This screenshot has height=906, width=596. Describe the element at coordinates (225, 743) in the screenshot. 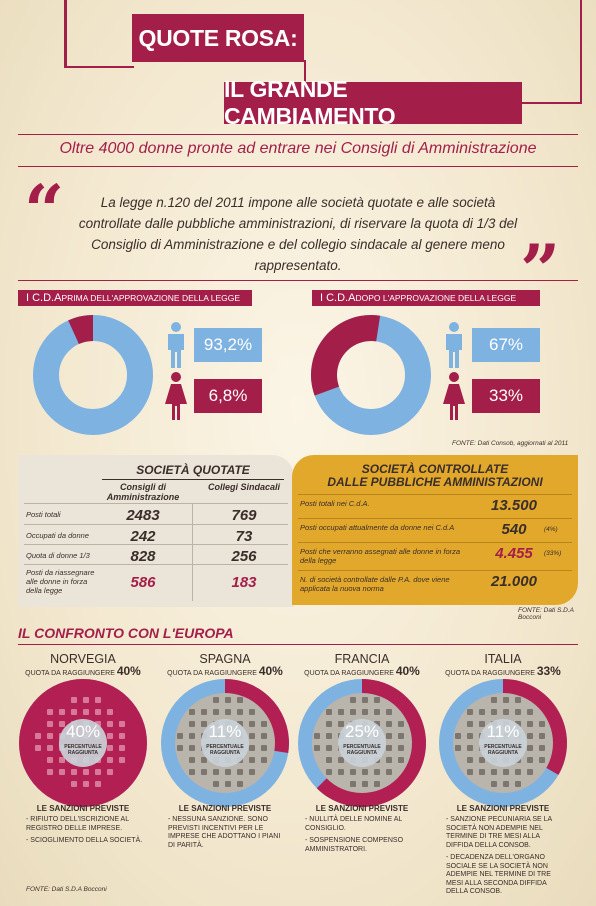

I see `country-donut` at that location.